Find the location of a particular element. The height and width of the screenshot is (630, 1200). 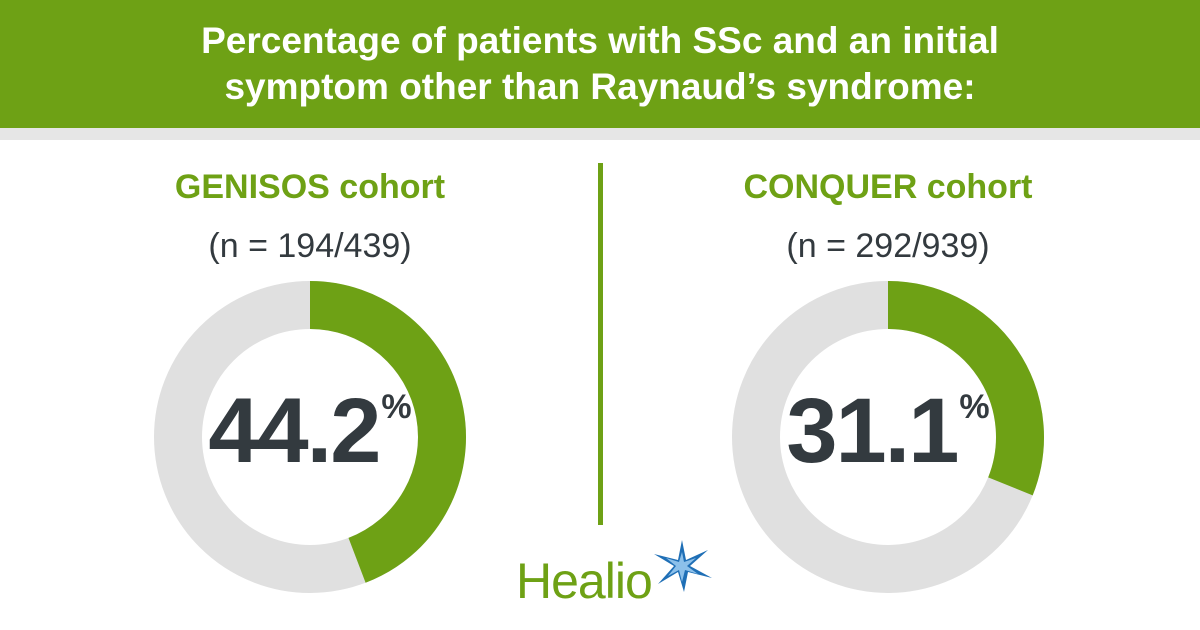

conquer-percentage: 31.1% is located at coordinates (888, 431).